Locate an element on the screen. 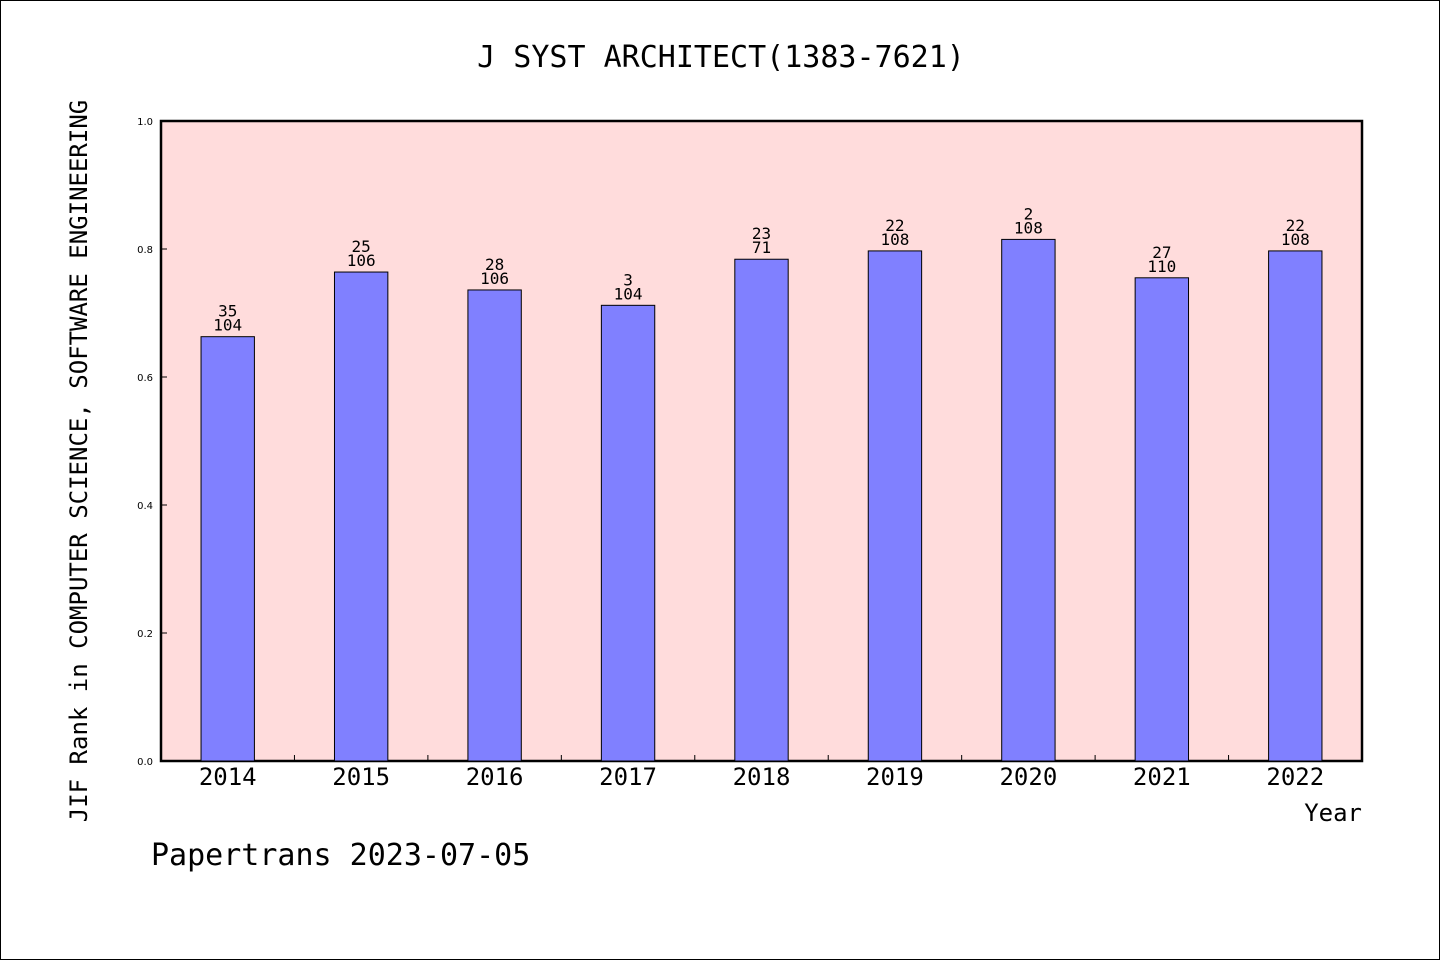 The image size is (1440, 961). x-tick-label: 2017 is located at coordinates (628, 777).